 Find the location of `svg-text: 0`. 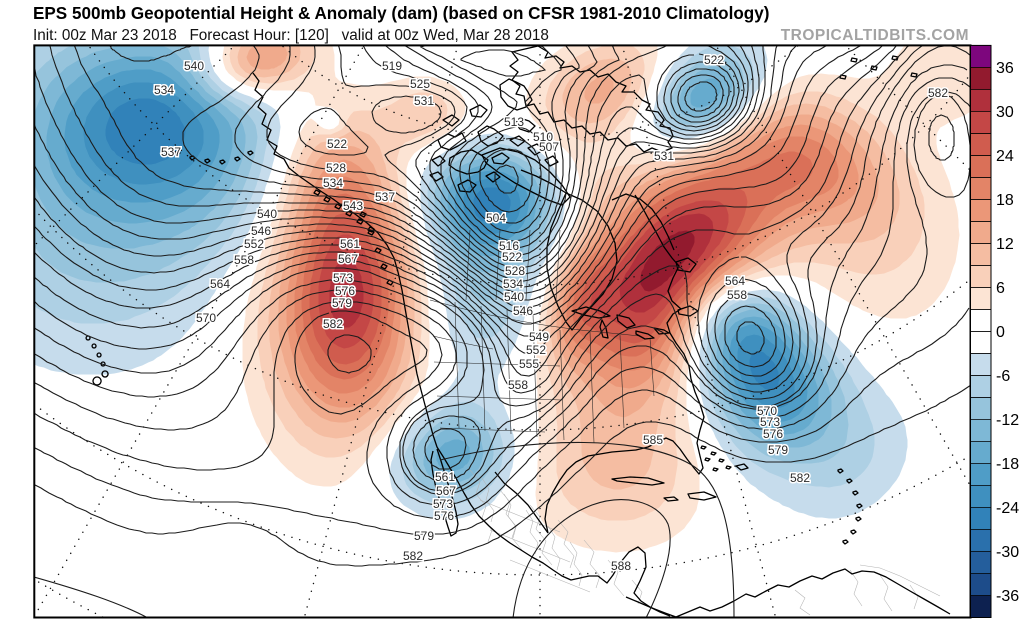

svg-text: 0 is located at coordinates (1000, 332).